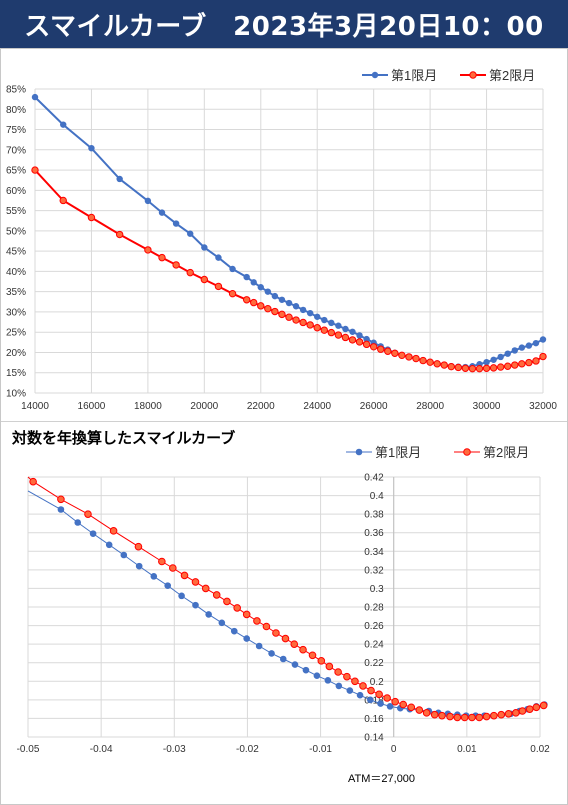 The width and height of the screenshot is (568, 805). I want to click on y-tick-label: 0.36, so click(374, 533).